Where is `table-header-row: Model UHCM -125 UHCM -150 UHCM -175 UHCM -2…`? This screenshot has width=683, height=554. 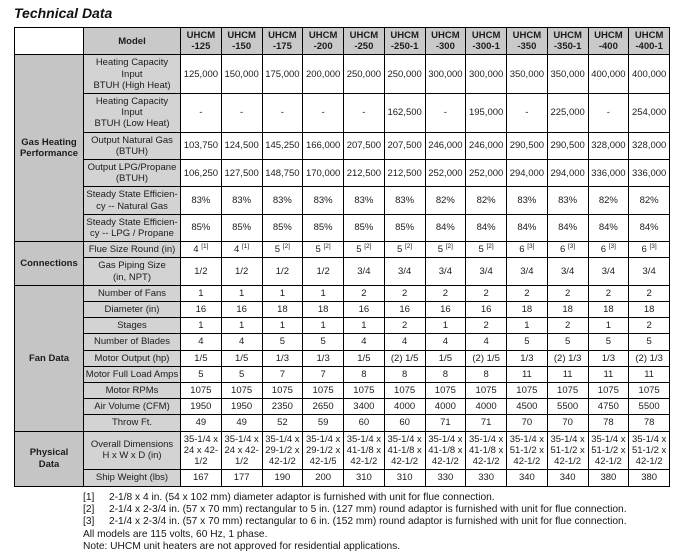
table-header-row: Model UHCM -125 UHCM -150 UHCM -175 UHCM -2… is located at coordinates (342, 41).